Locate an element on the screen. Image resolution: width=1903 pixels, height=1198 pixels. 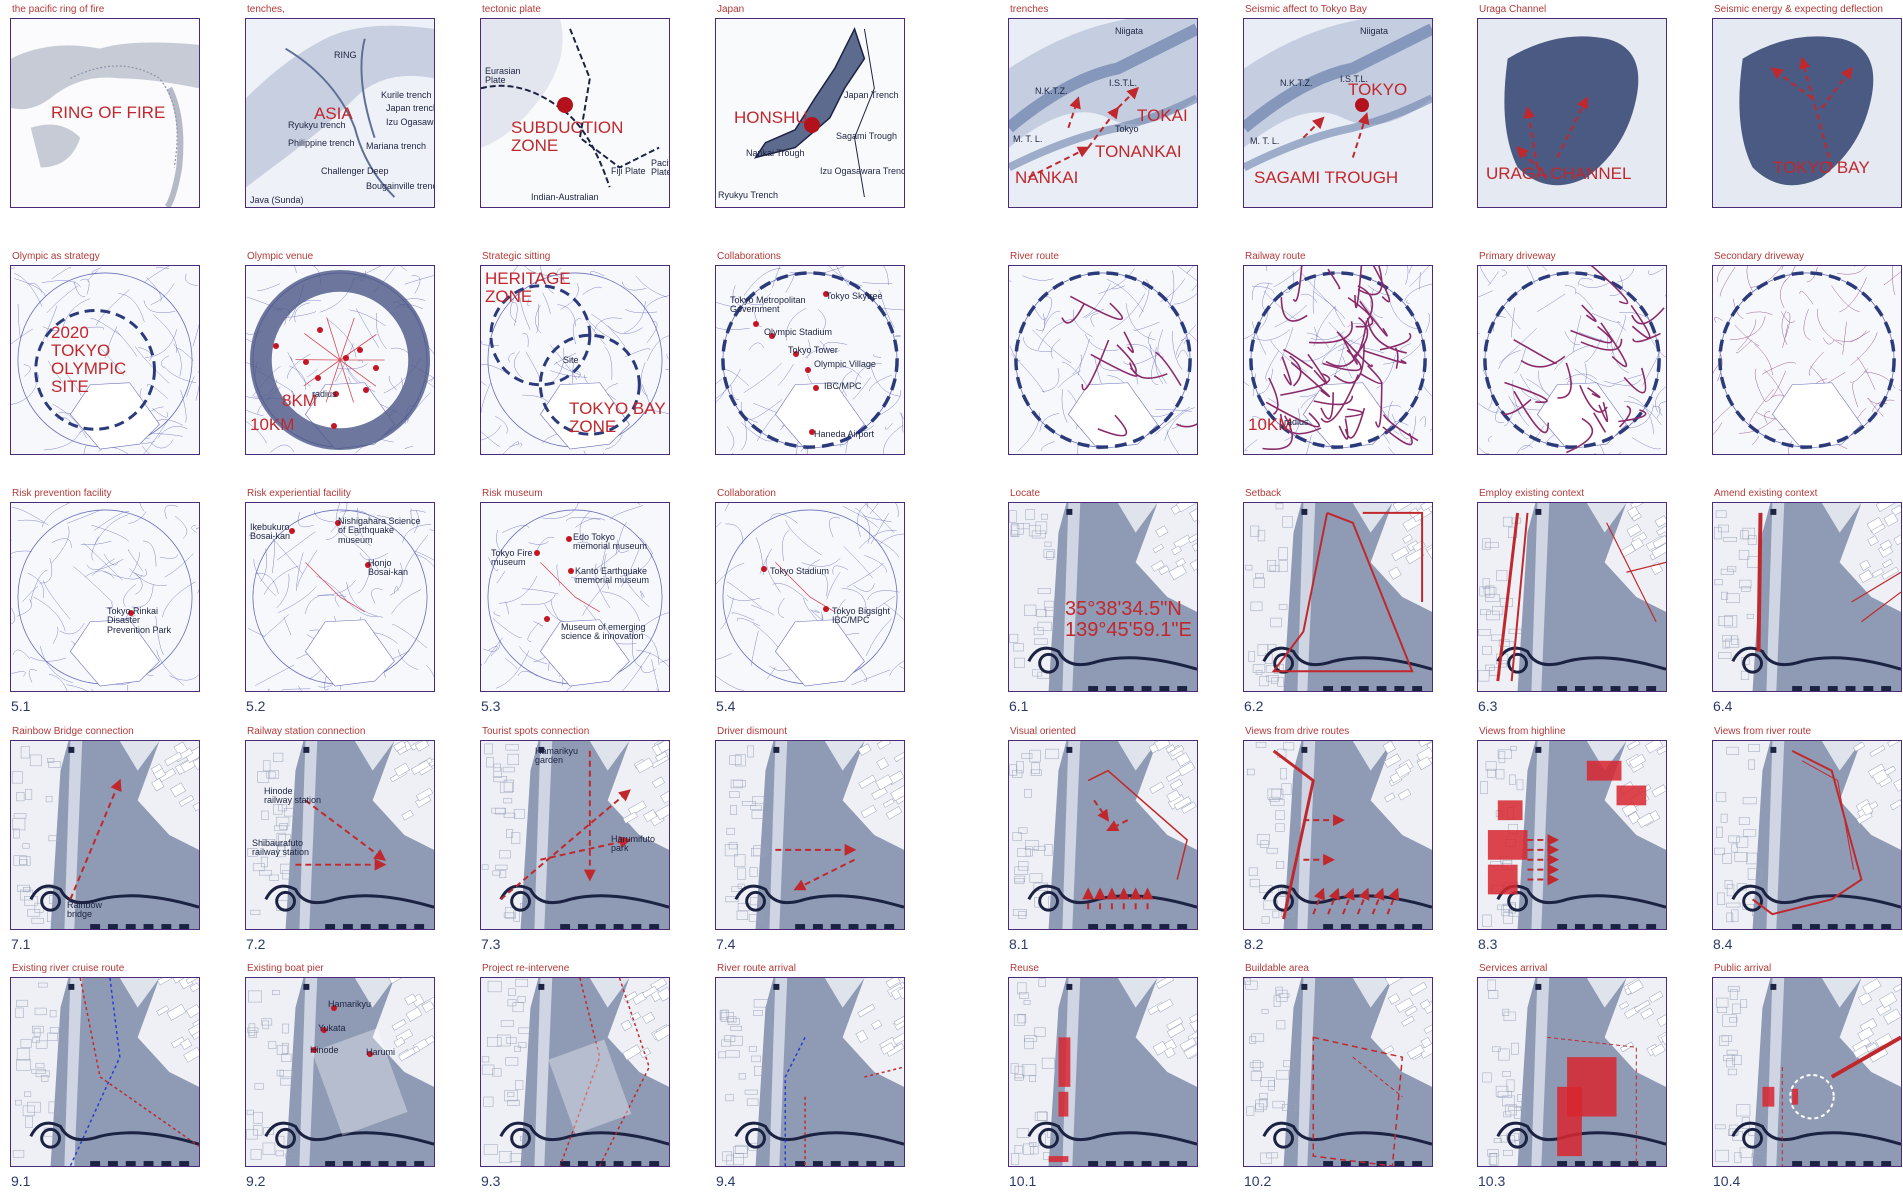
study-boundary-ring is located at coordinates (1338, 360).